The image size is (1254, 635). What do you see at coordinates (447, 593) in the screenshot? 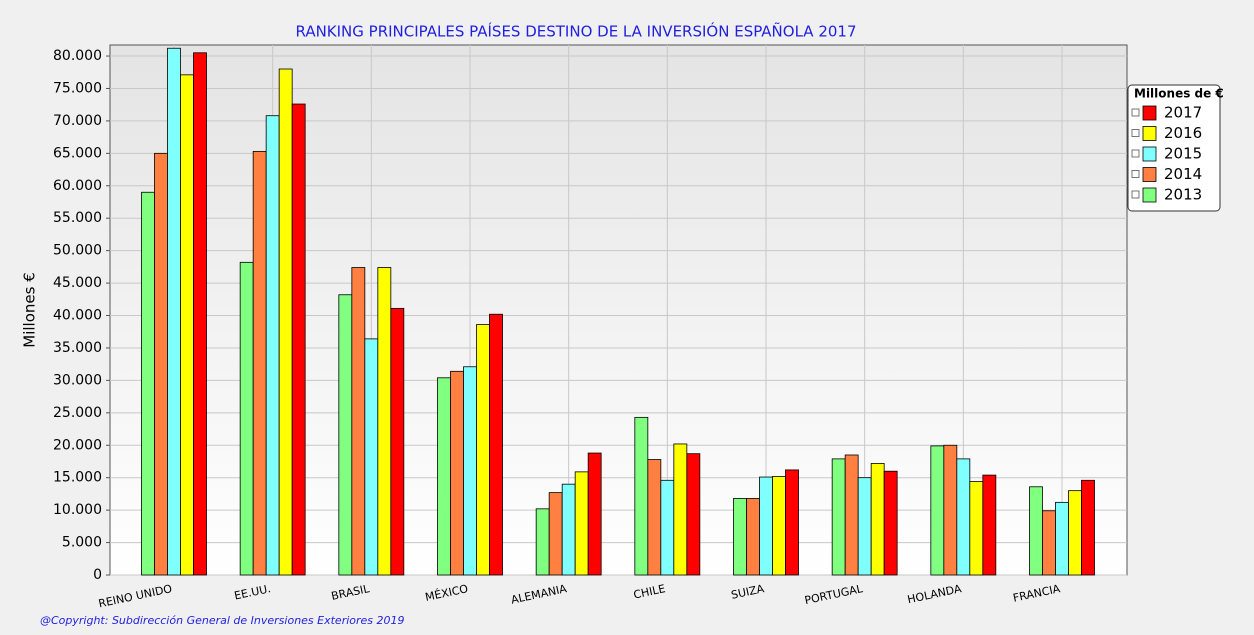
I see `x-tick-label: MÉXICO` at bounding box center [447, 593].